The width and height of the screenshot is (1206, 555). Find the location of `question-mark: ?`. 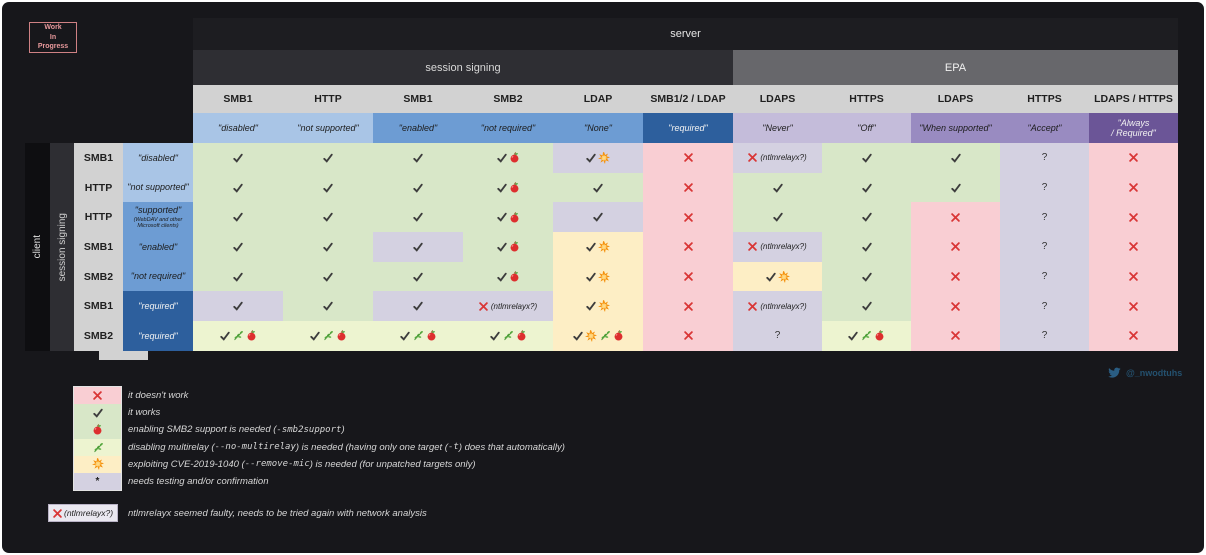

question-mark: ? is located at coordinates (777, 336).